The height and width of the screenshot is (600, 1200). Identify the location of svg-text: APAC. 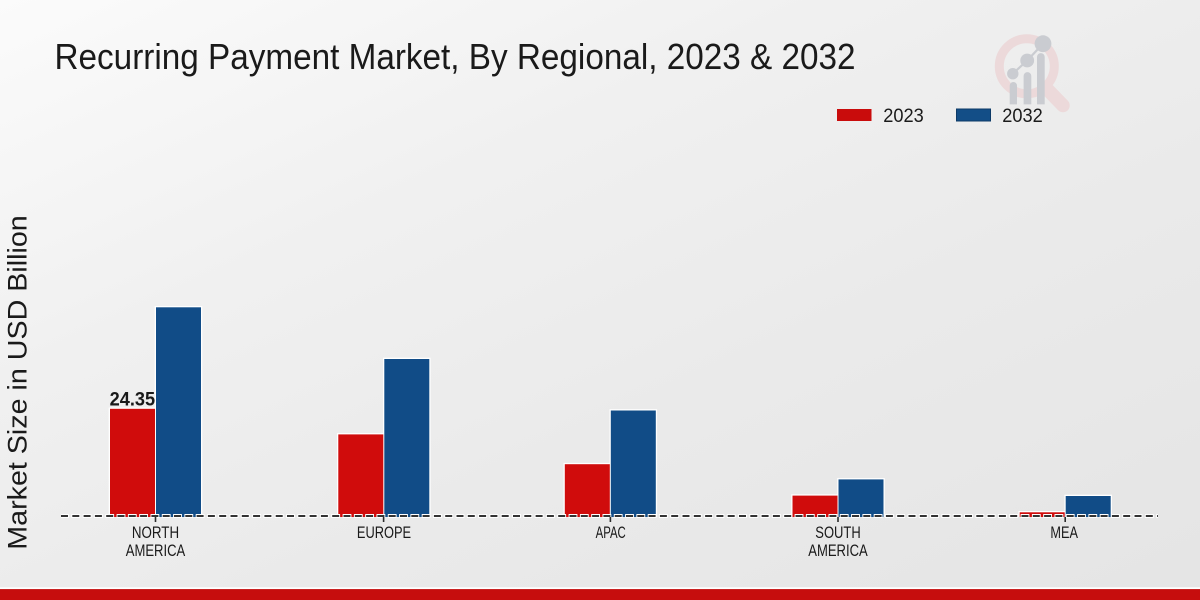
(611, 533).